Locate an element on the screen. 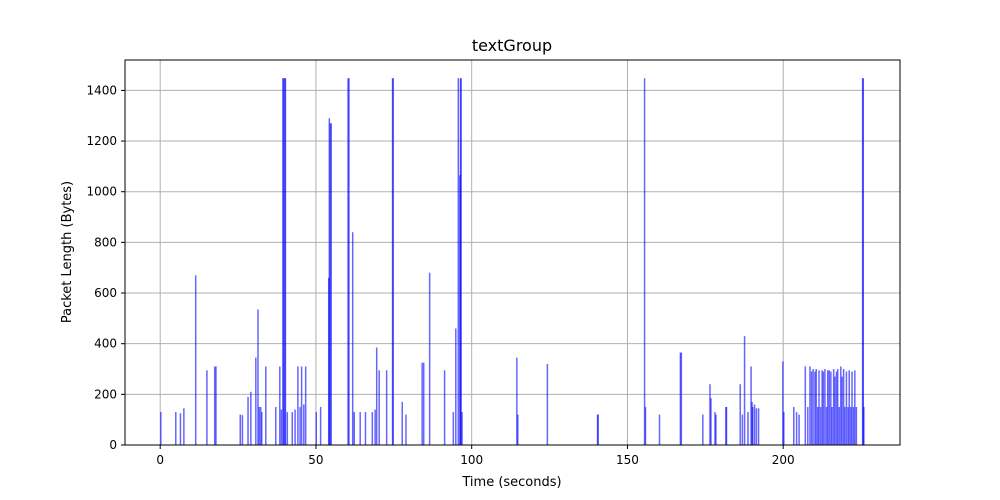 Image resolution: width=1000 pixels, height=500 pixels. y-tick-label: 200 is located at coordinates (105, 394).